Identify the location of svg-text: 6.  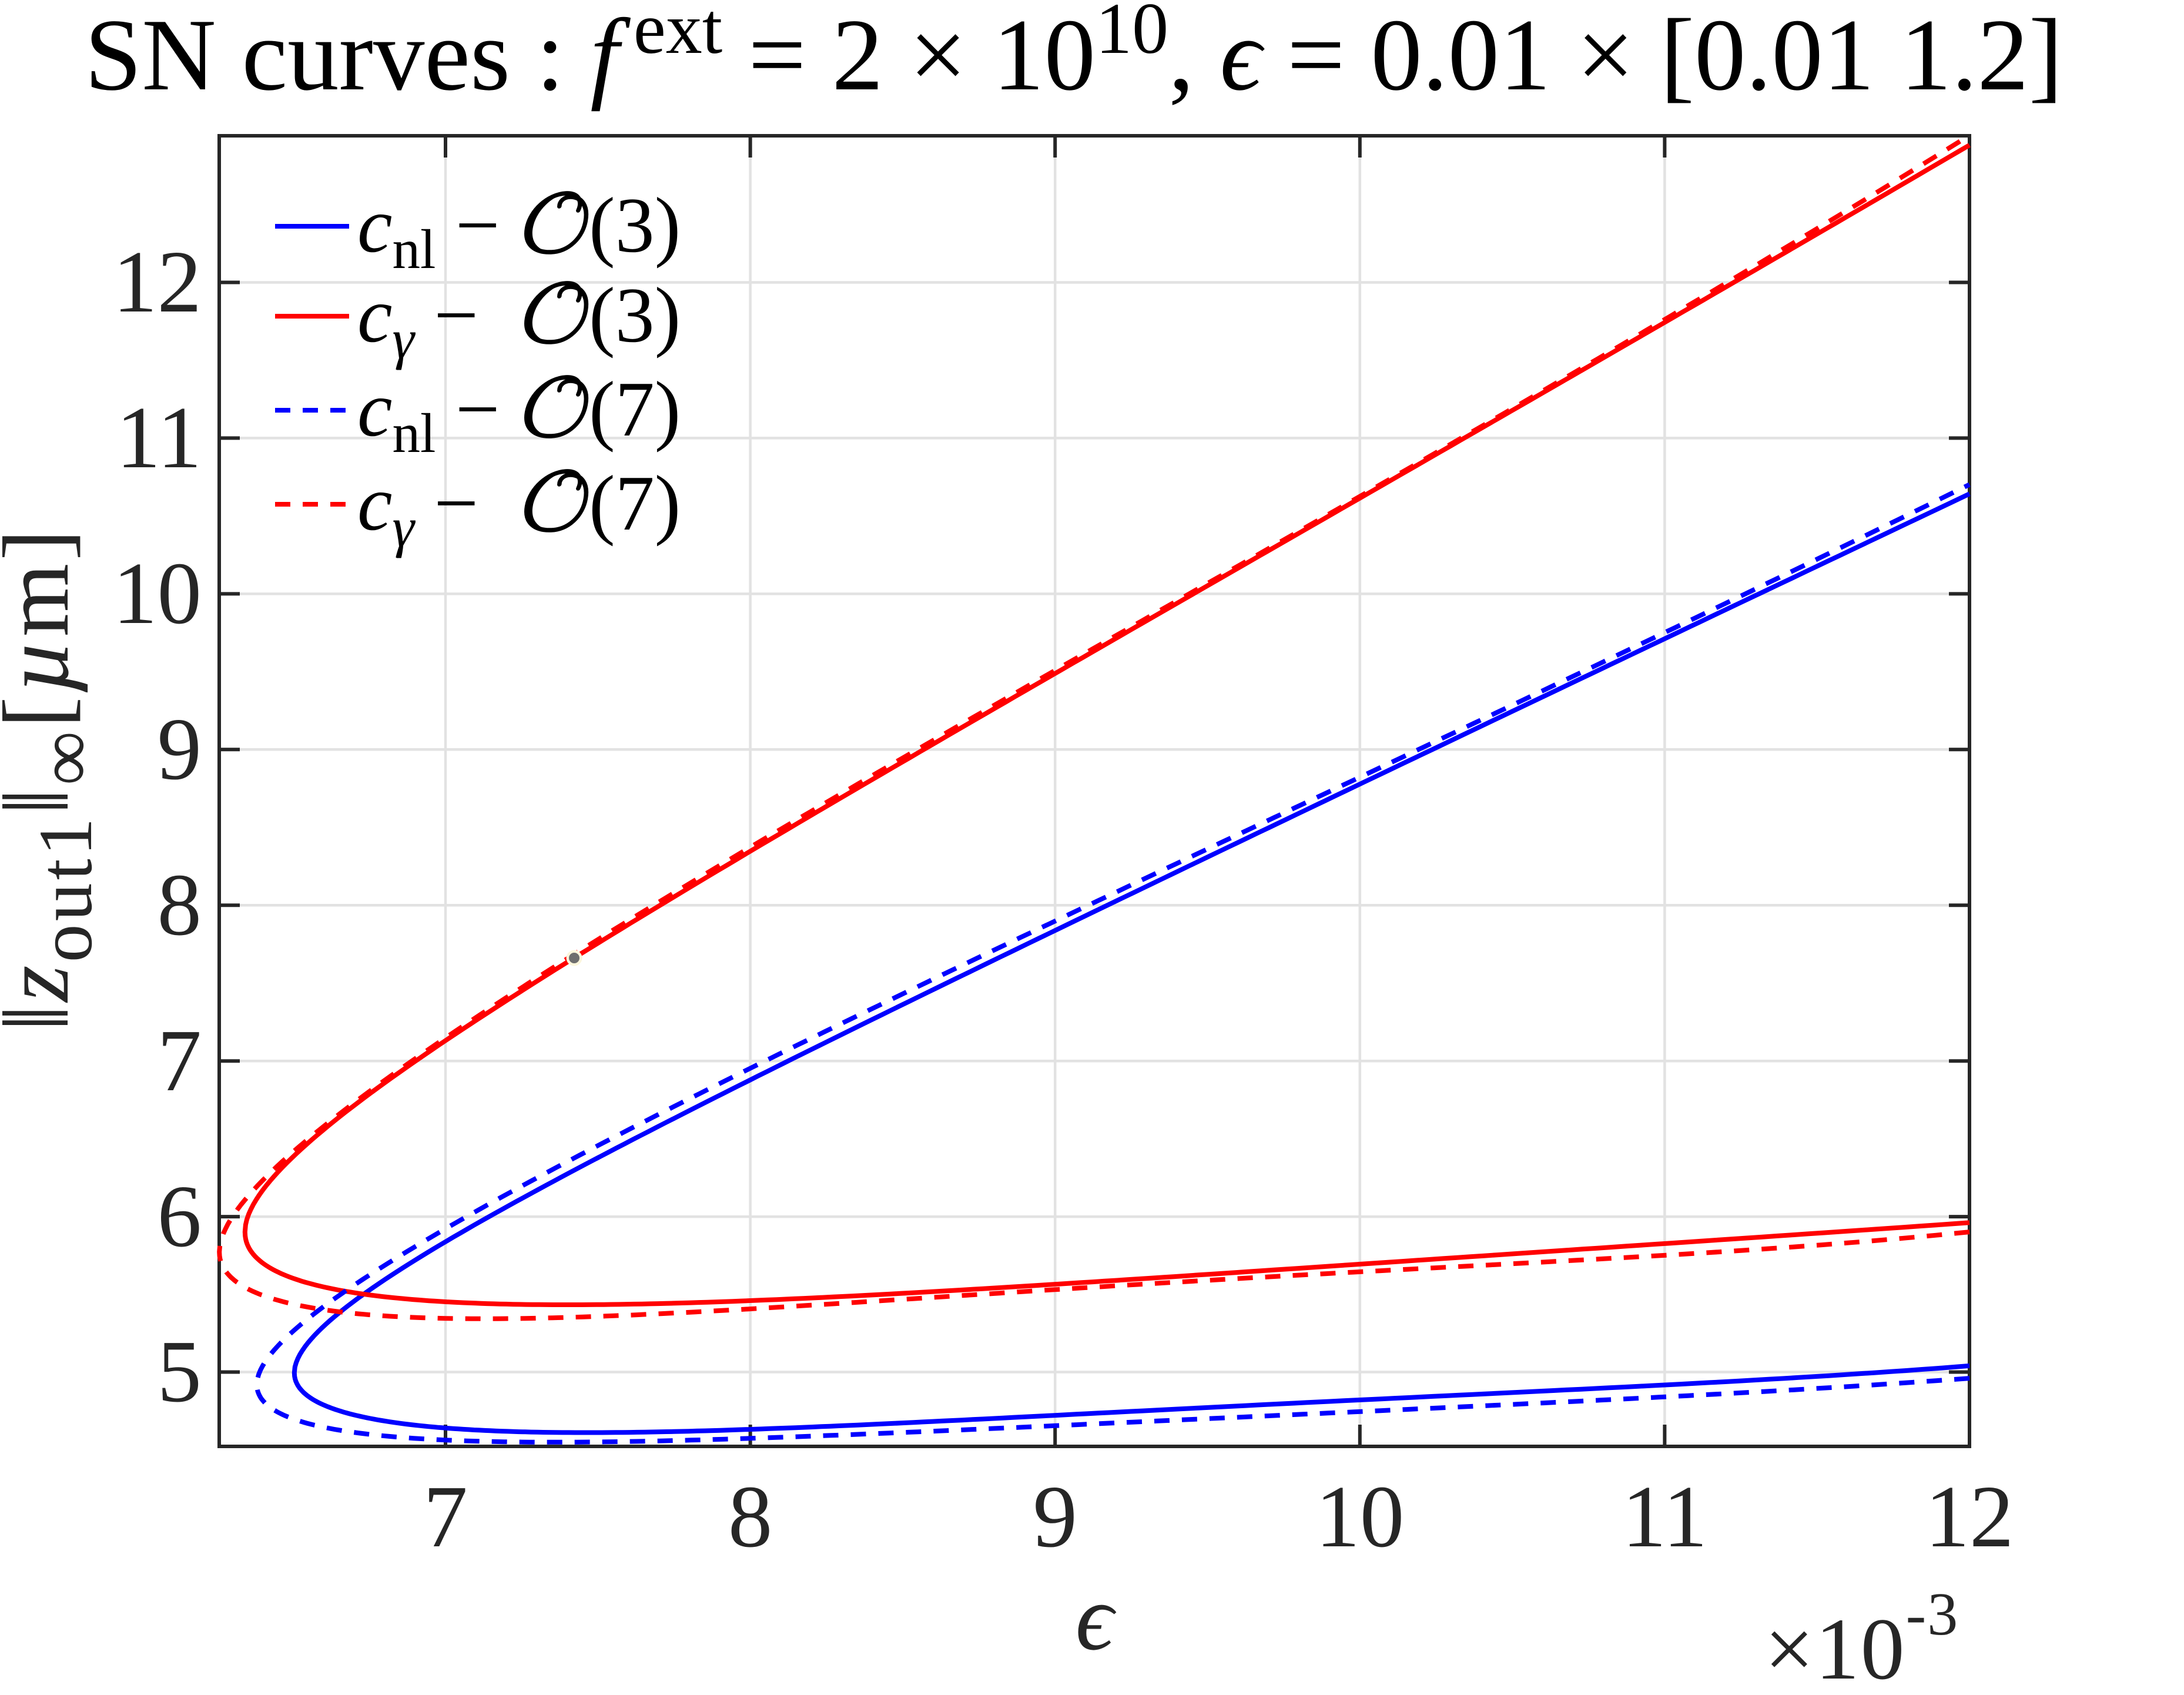
(180, 1216).